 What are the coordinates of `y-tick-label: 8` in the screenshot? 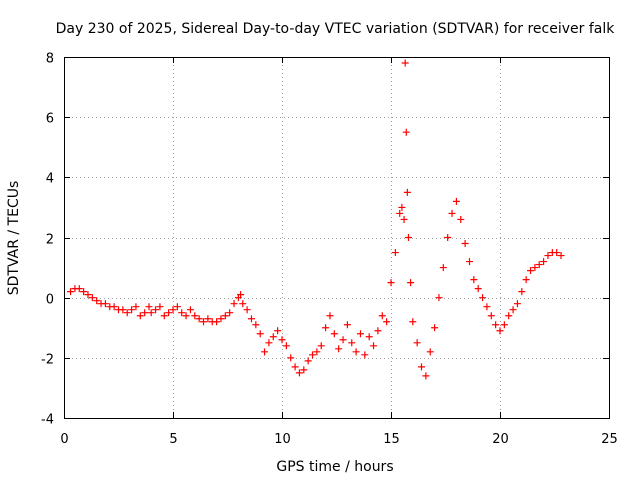 It's located at (50, 59).